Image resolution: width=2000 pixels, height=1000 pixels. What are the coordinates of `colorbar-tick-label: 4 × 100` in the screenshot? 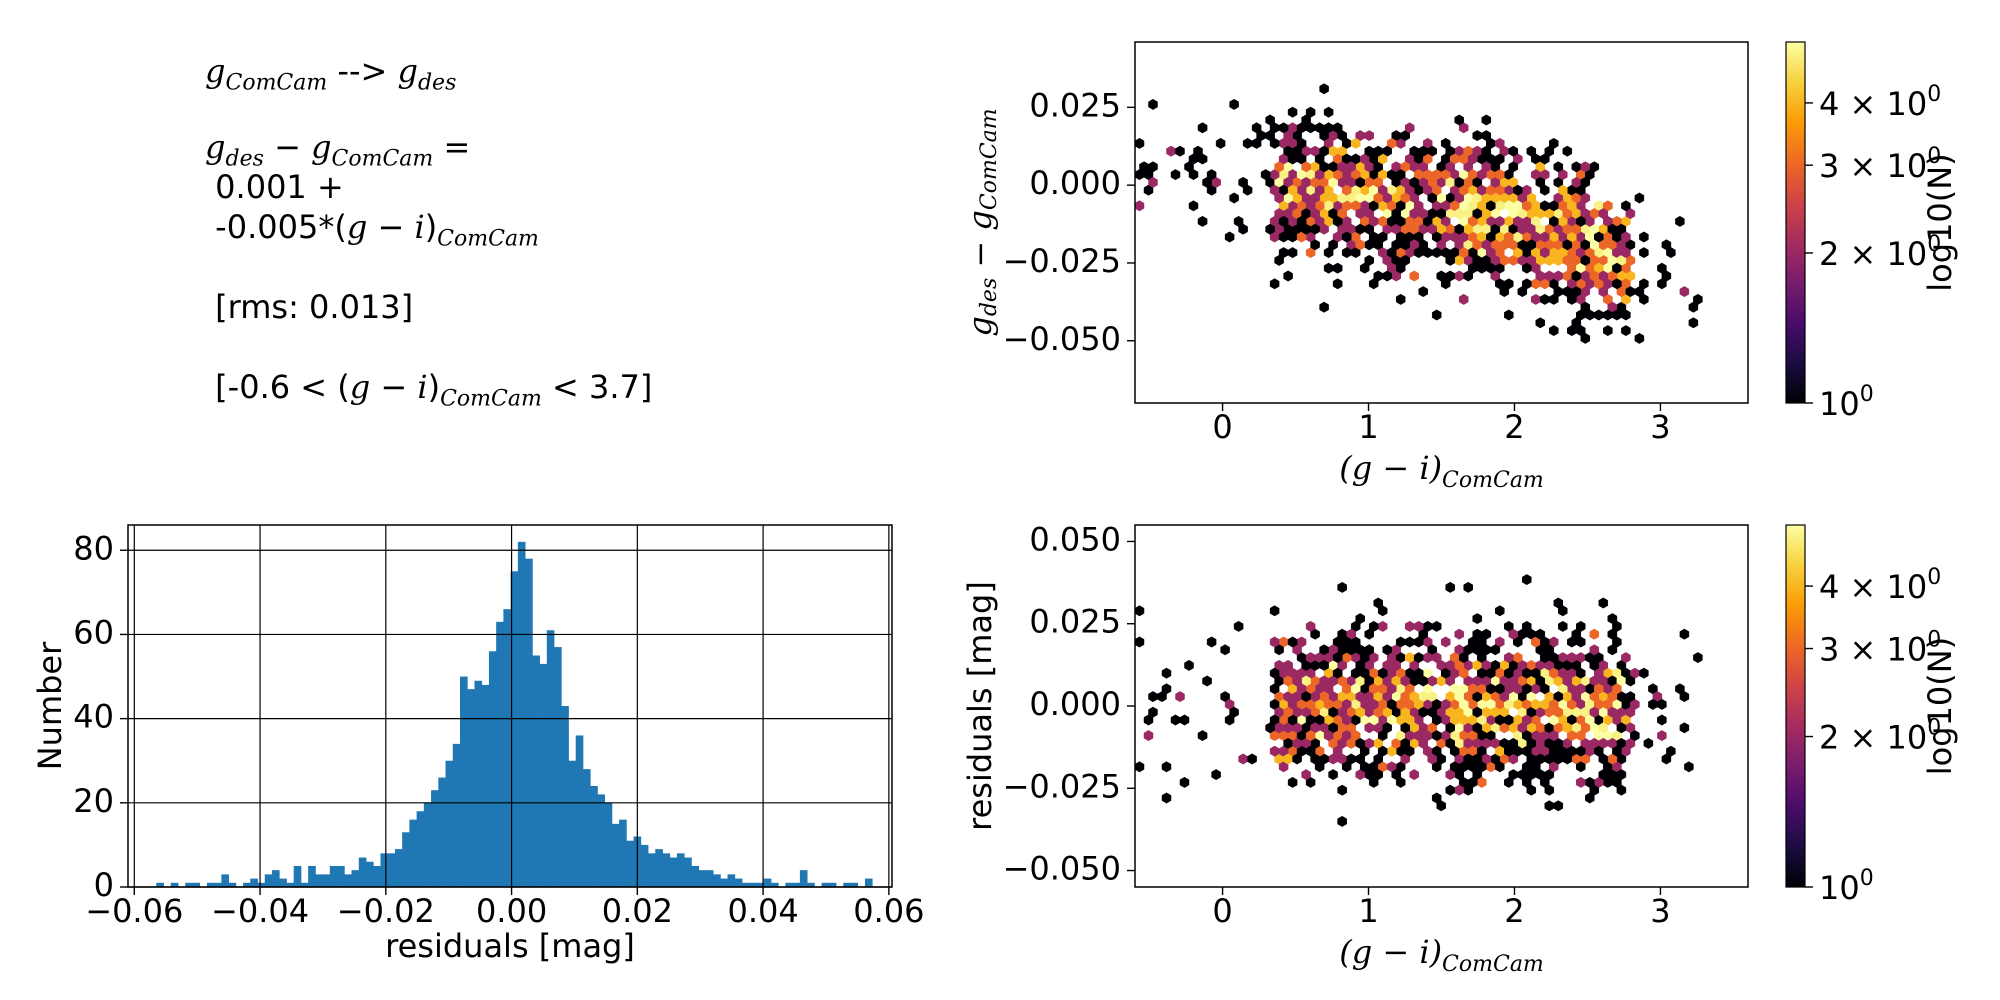 It's located at (1880, 102).